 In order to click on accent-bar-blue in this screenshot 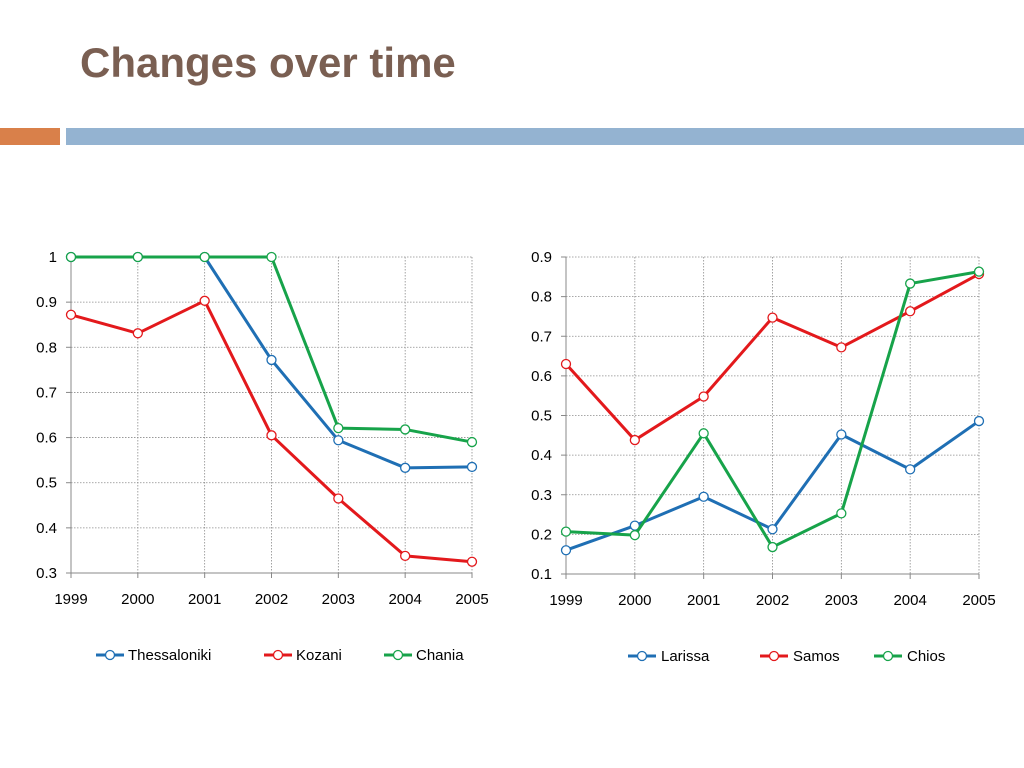, I will do `click(545, 136)`.